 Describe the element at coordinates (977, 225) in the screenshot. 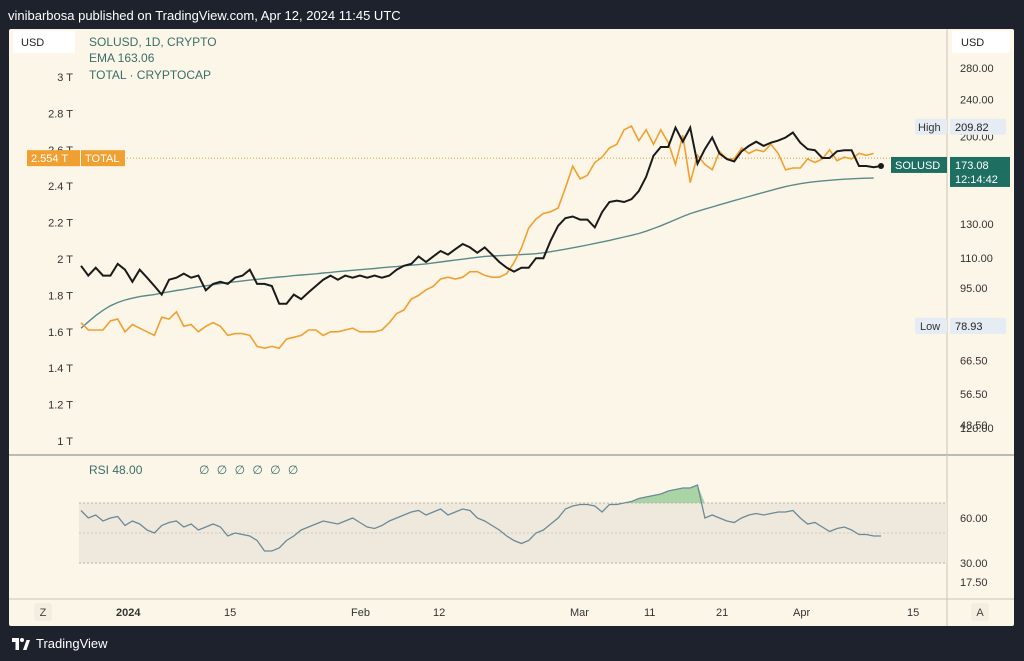

I see `right-axis-tick: 130.00` at that location.